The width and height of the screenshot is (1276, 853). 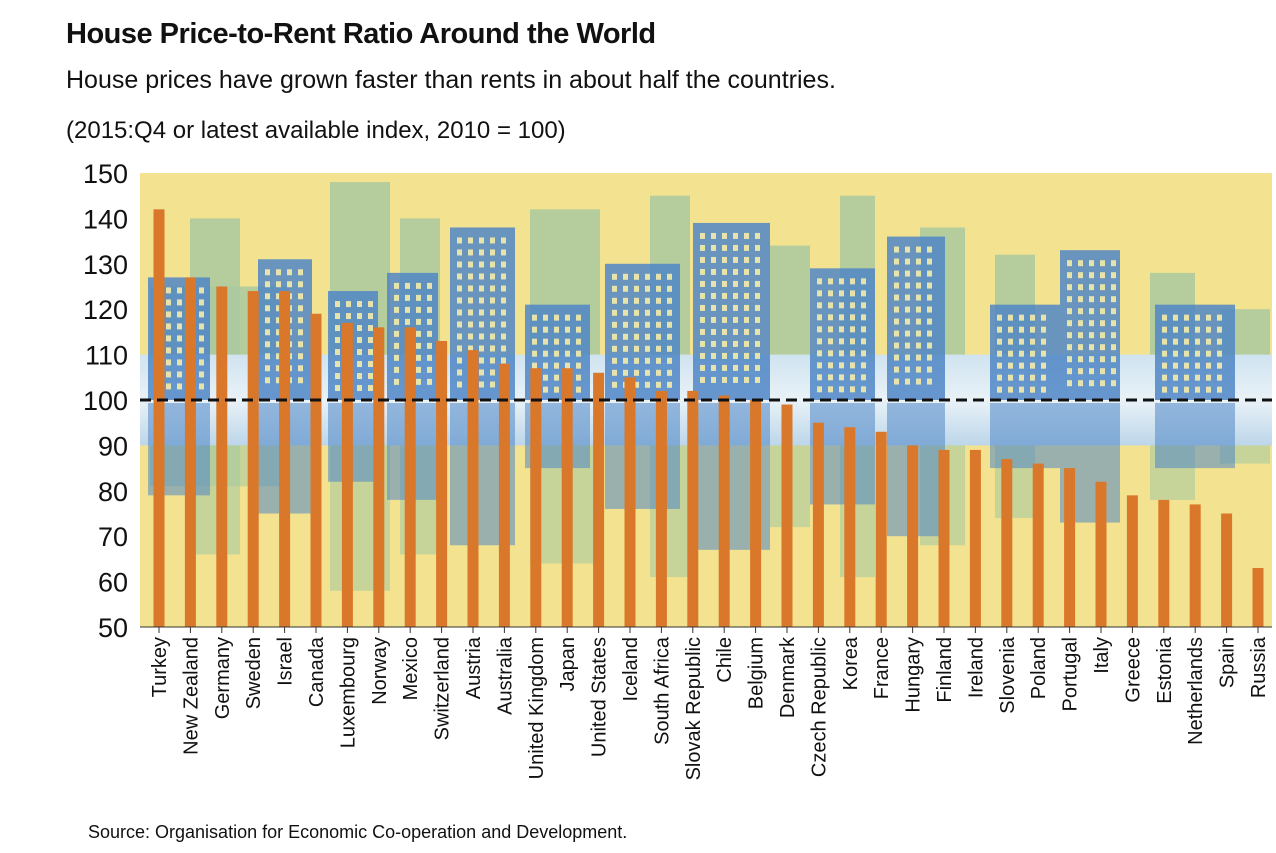 What do you see at coordinates (975, 538) in the screenshot?
I see `bar-ireland` at bounding box center [975, 538].